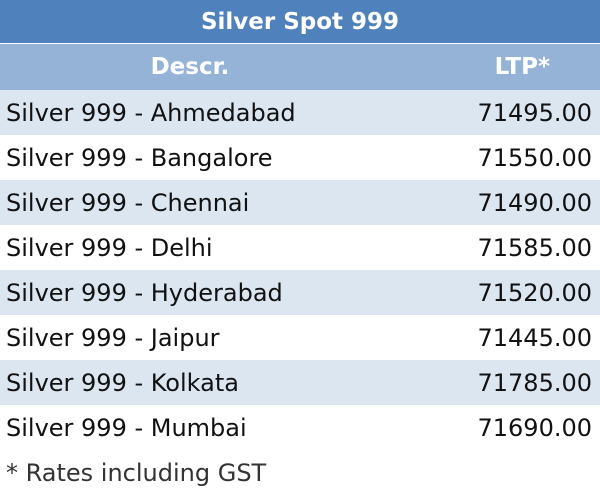  What do you see at coordinates (534, 247) in the screenshot?
I see `cell-ltp: 71585.00` at bounding box center [534, 247].